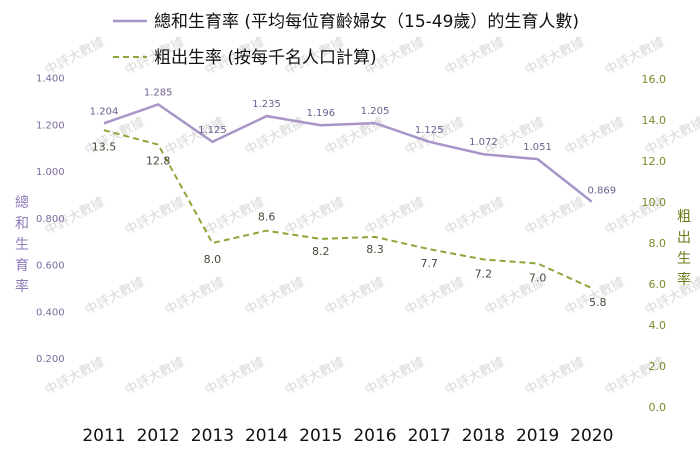 The height and width of the screenshot is (453, 700). Describe the element at coordinates (601, 191) in the screenshot. I see `total-fertility-rate-data-label: 0.869` at that location.